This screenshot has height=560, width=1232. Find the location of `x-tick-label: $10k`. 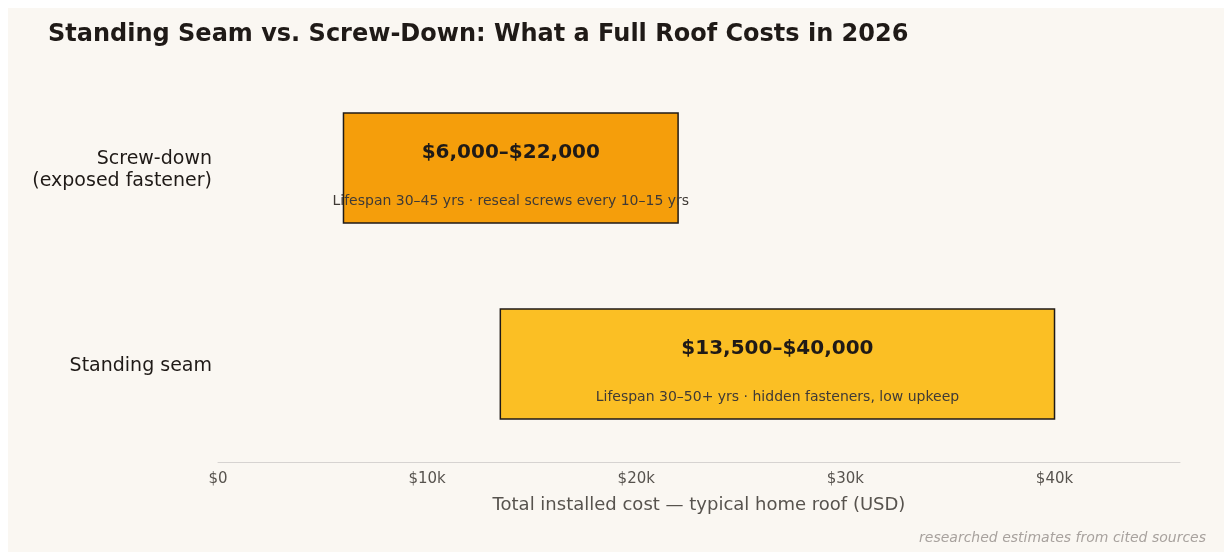

x-tick-label: $10k is located at coordinates (427, 477).